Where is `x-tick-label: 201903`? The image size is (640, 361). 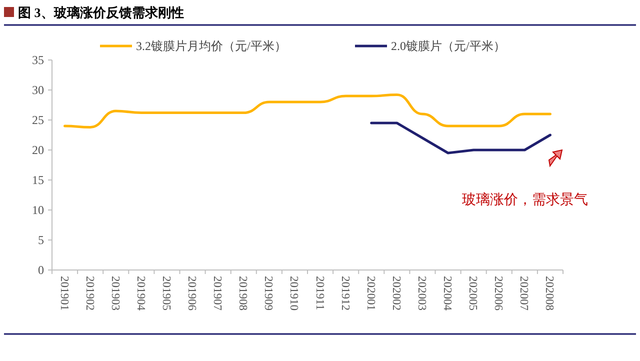 x-tick-label: 201903 is located at coordinates (114, 293).